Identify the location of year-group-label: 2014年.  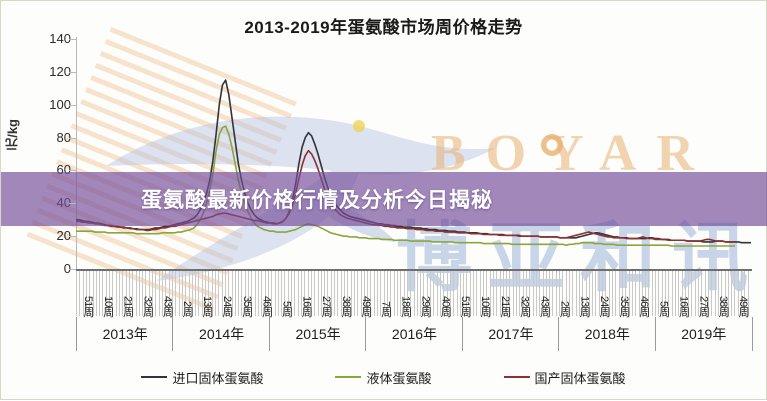
(220, 334).